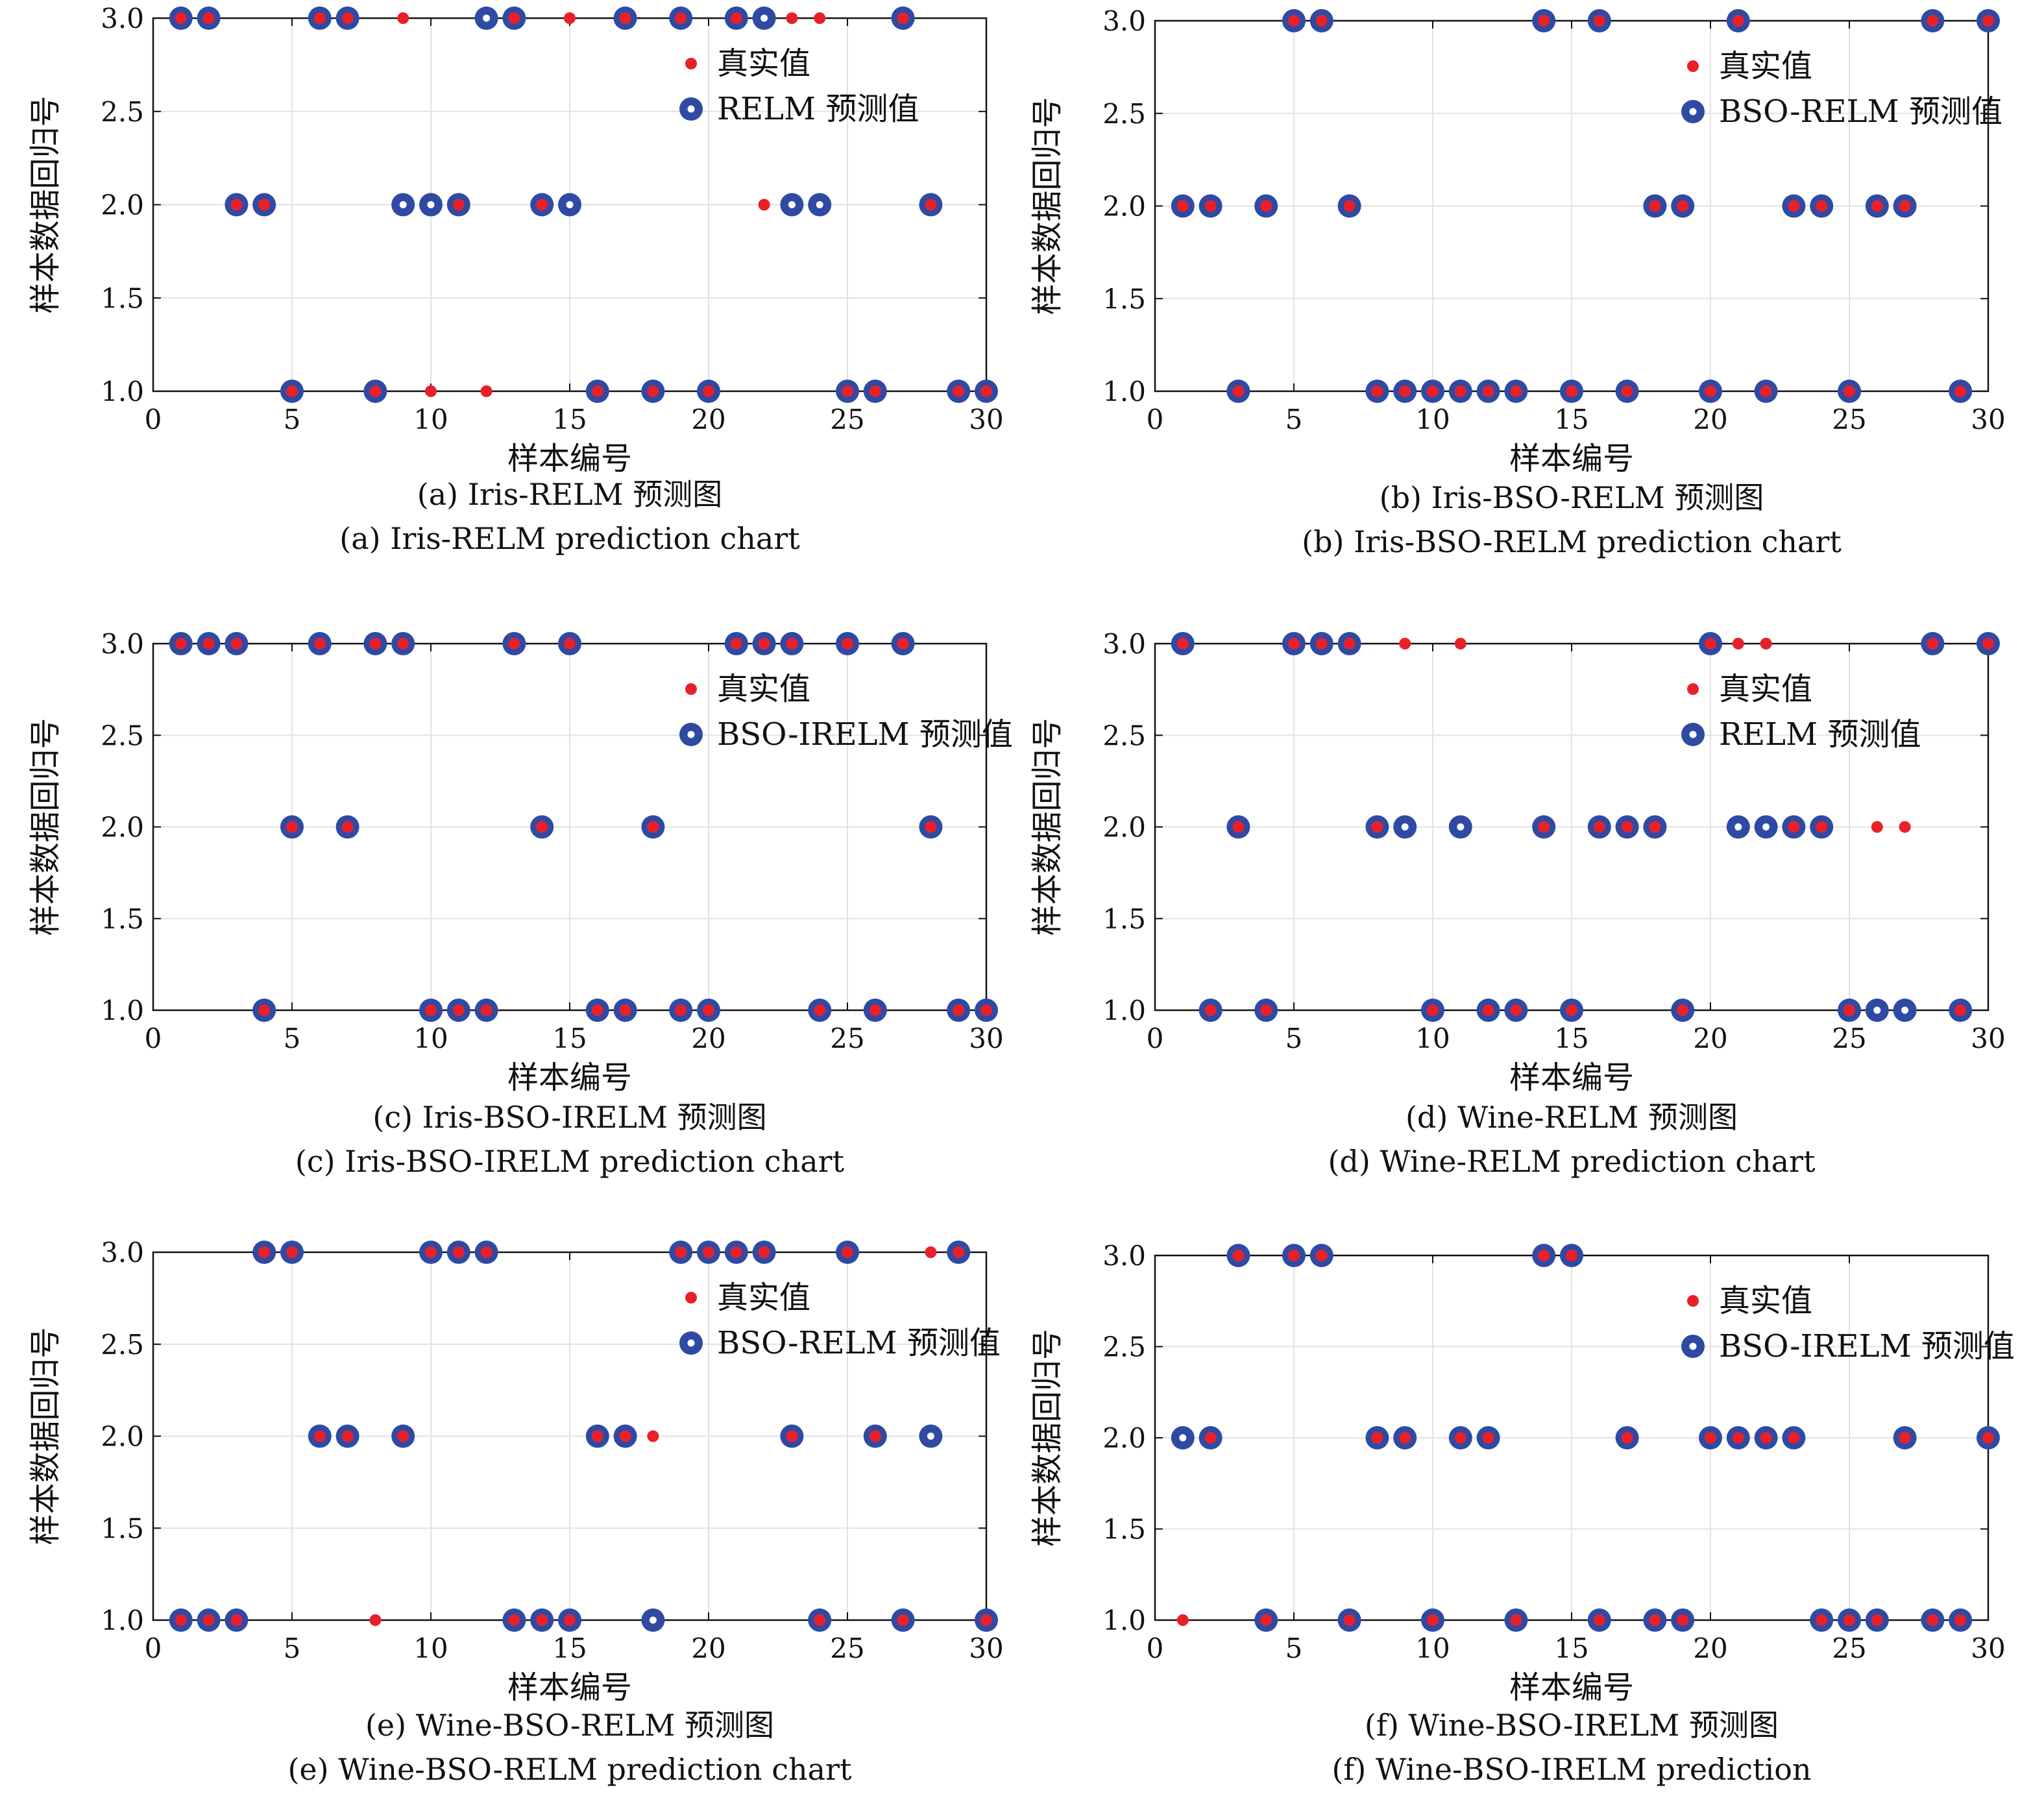 This screenshot has width=2044, height=1794. I want to click on x-tick-label: 10, so click(430, 420).